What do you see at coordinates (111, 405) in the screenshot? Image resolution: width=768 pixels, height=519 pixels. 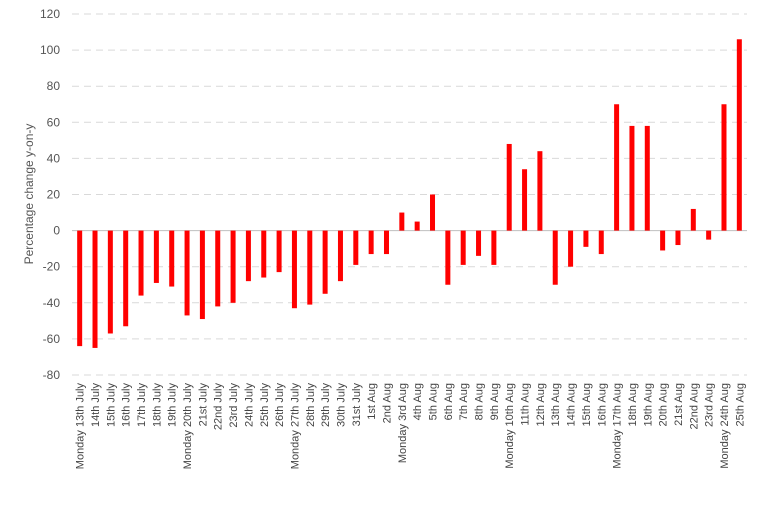 I see `x-tick-label: 15th July` at bounding box center [111, 405].